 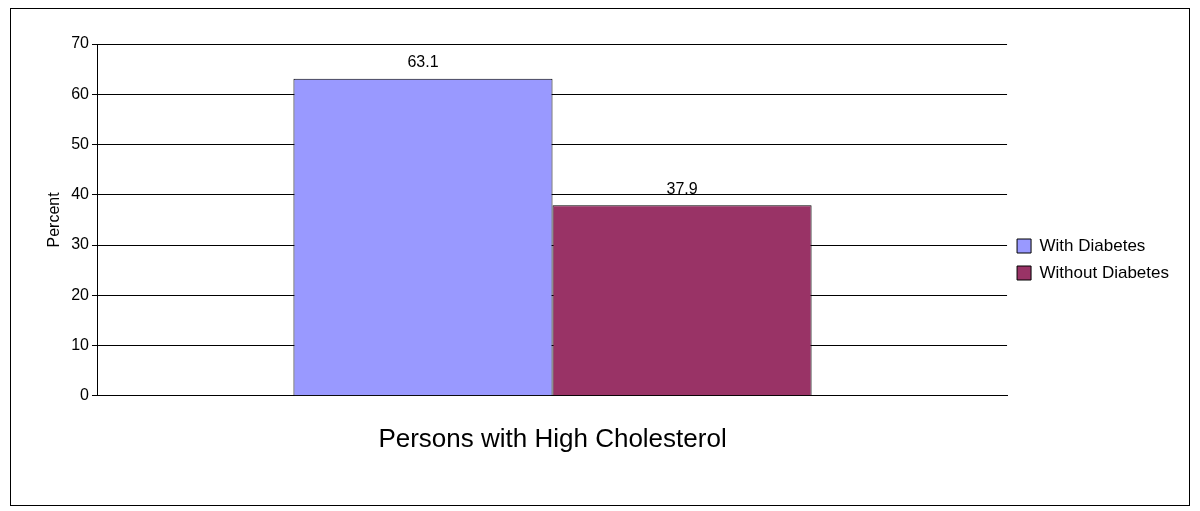 I want to click on y-tick-label: 40, so click(x=80, y=194).